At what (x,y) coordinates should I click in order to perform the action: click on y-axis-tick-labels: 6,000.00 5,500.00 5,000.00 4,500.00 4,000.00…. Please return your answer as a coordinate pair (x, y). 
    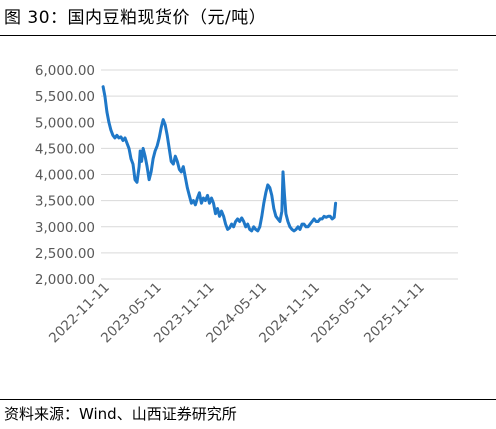
    Looking at the image, I should click on (65, 175).